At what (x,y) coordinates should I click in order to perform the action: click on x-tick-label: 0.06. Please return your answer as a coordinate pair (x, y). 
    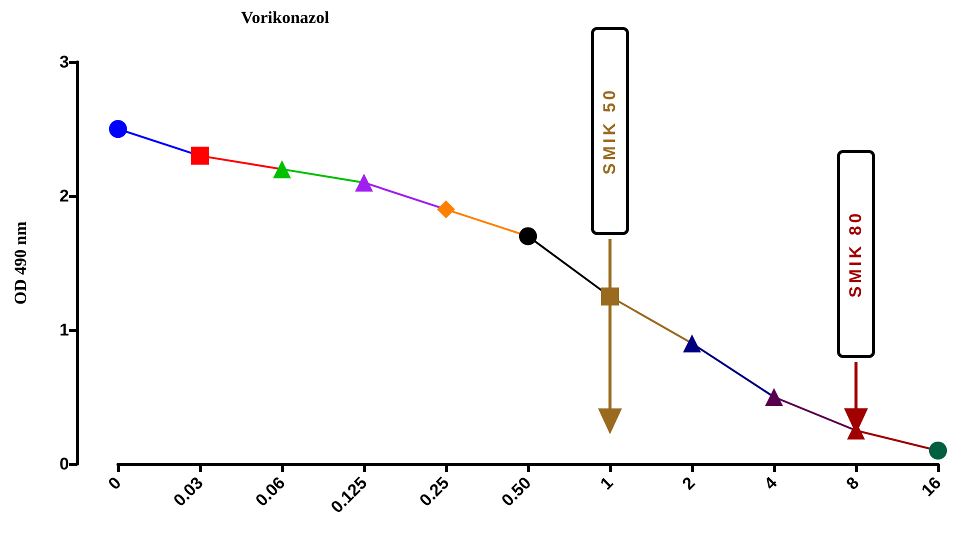
    Looking at the image, I should click on (270, 491).